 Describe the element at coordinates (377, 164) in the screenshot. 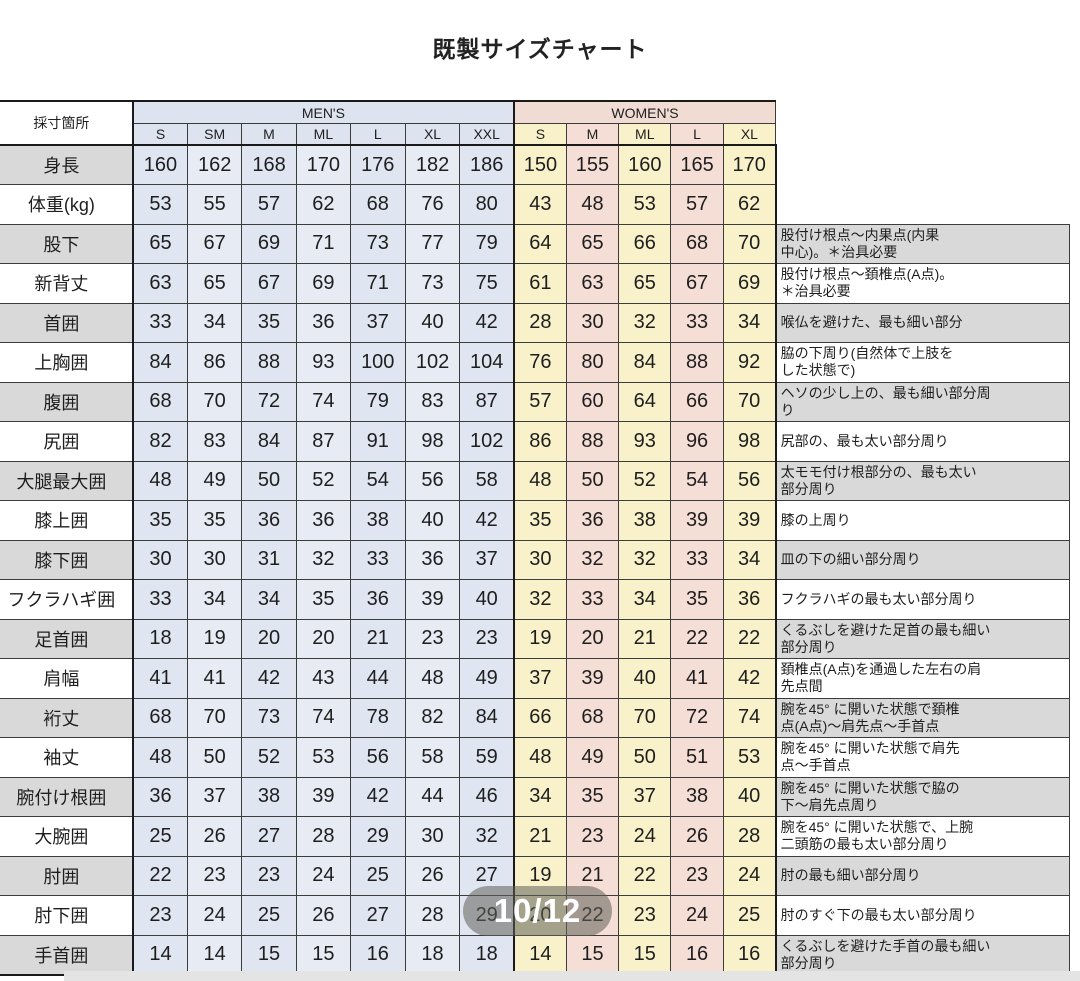

I see `mens-value-cell: 176` at that location.